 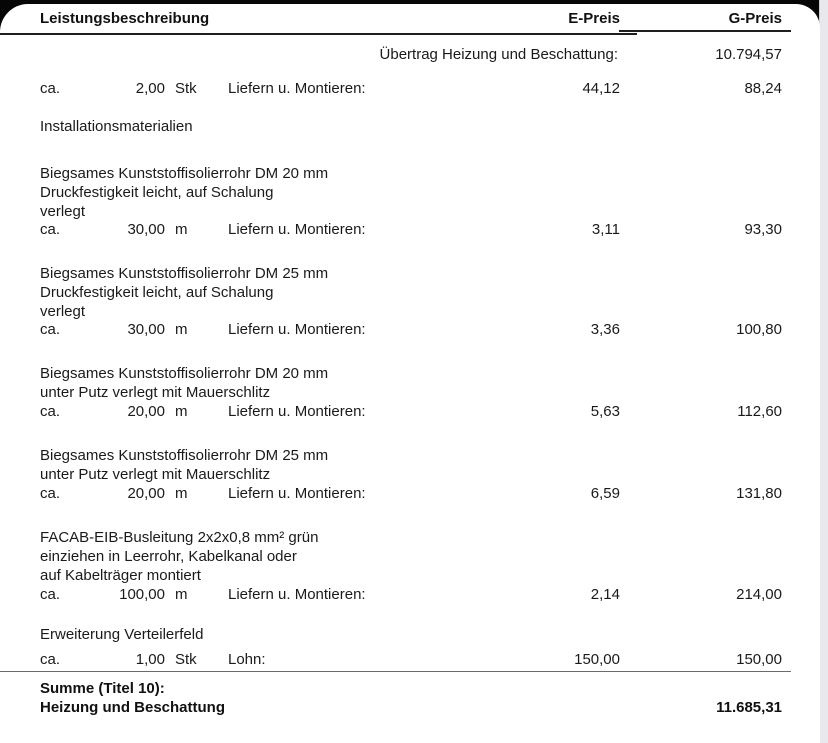 I want to click on item-g-price: 93,30, so click(x=763, y=229).